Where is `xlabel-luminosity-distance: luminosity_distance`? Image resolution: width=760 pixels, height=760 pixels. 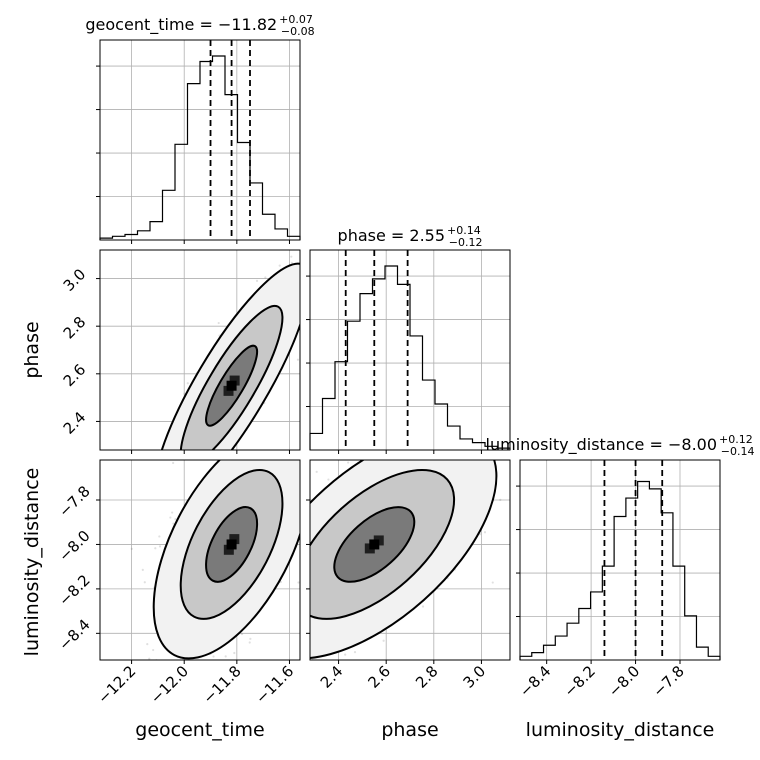 xlabel-luminosity-distance: luminosity_distance is located at coordinates (620, 730).